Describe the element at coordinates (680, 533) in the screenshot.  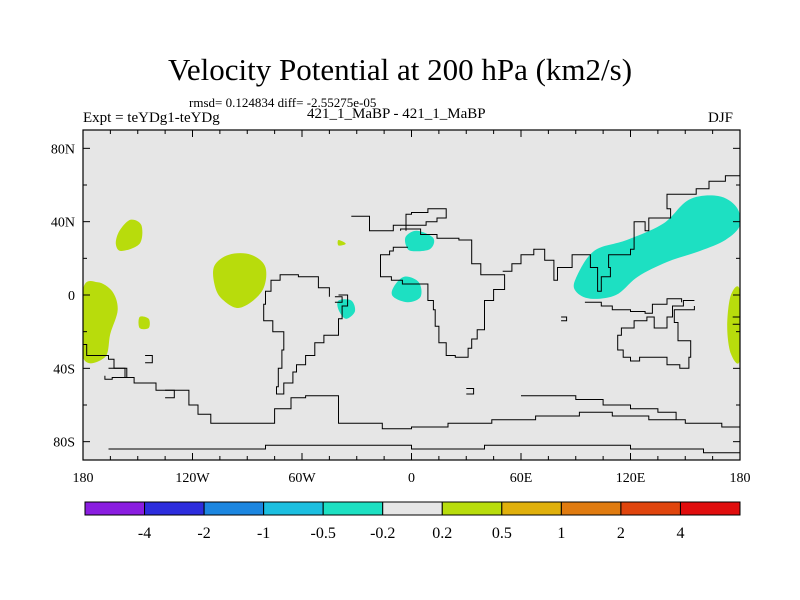
I see `colorbar-label: 4` at that location.